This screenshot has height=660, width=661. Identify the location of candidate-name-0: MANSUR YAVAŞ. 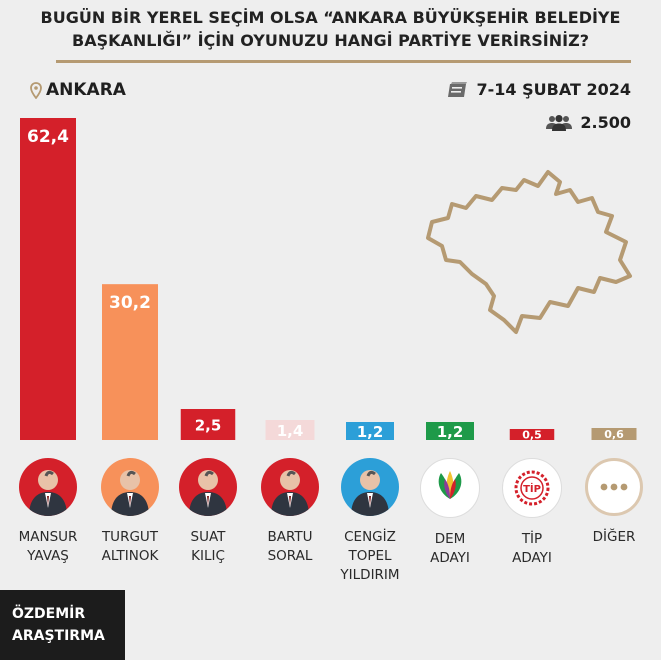
(48, 547).